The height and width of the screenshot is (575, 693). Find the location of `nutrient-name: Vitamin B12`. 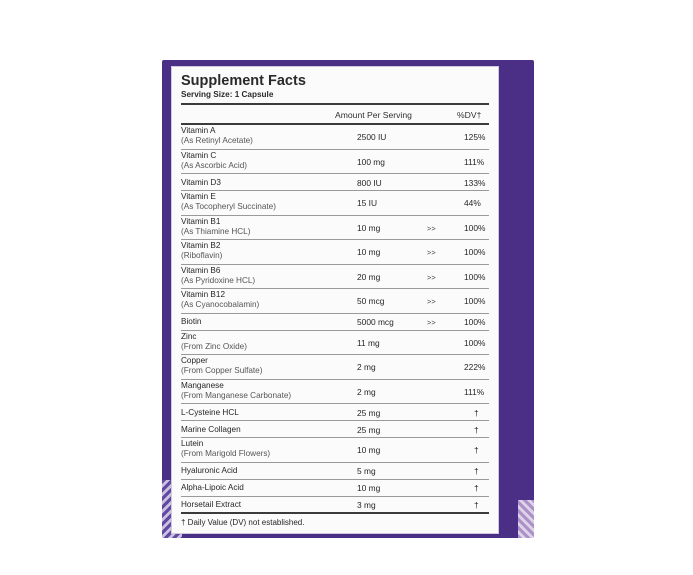

nutrient-name: Vitamin B12 is located at coordinates (203, 294).